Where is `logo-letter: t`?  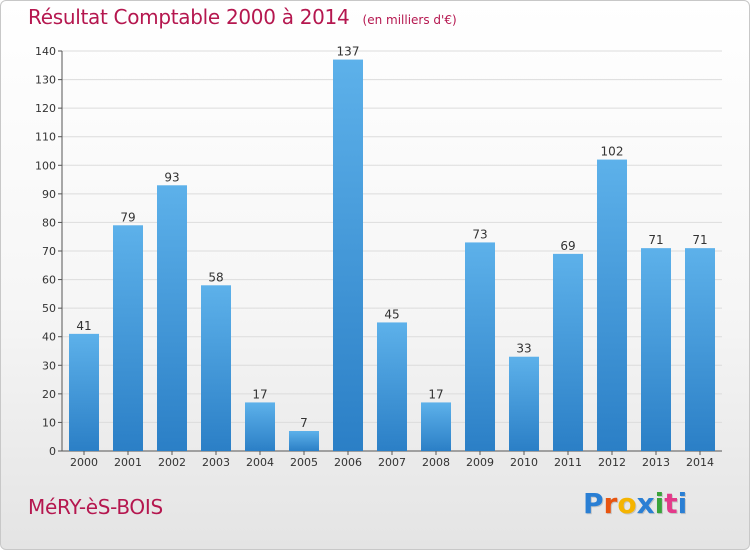 logo-letter: t is located at coordinates (671, 503).